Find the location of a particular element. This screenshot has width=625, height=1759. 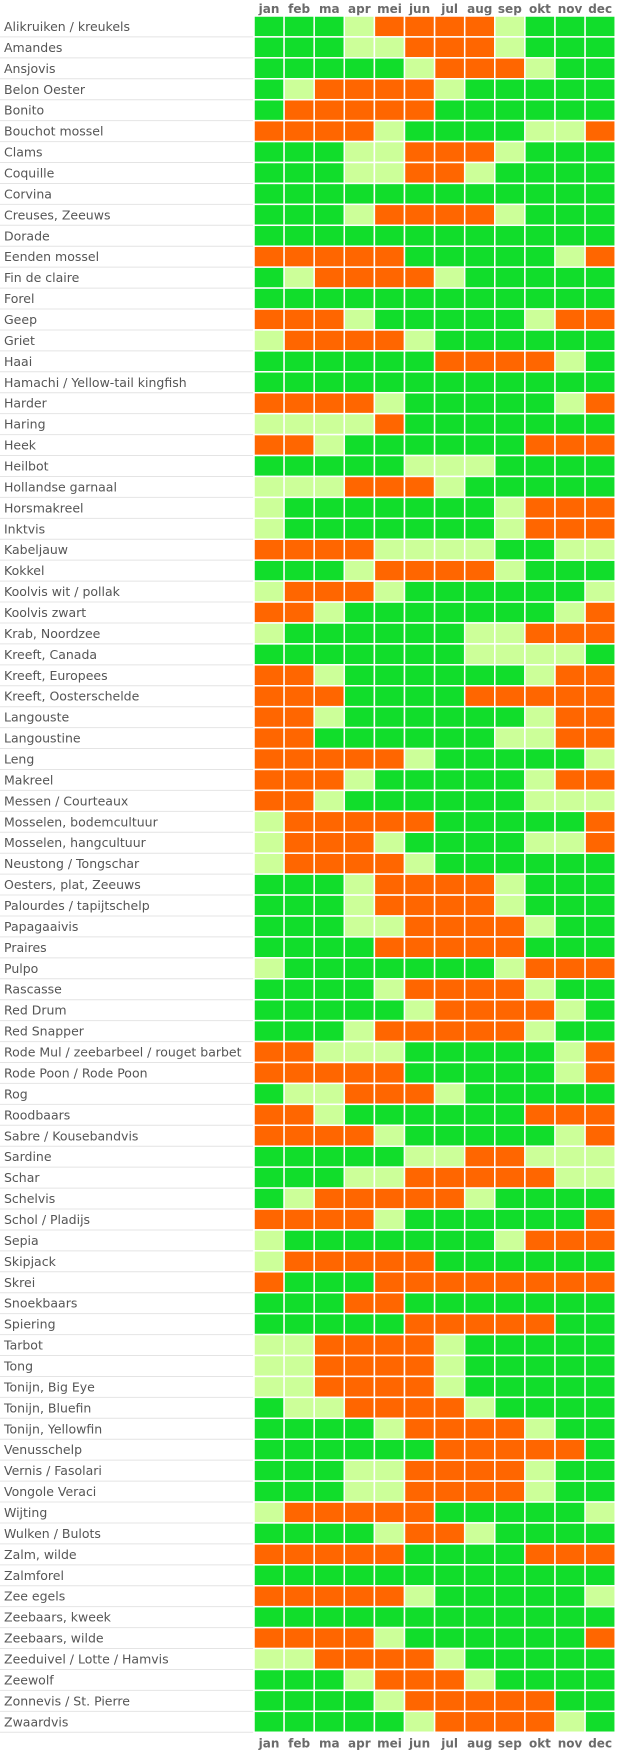

row-label: Langouste is located at coordinates (36, 717).